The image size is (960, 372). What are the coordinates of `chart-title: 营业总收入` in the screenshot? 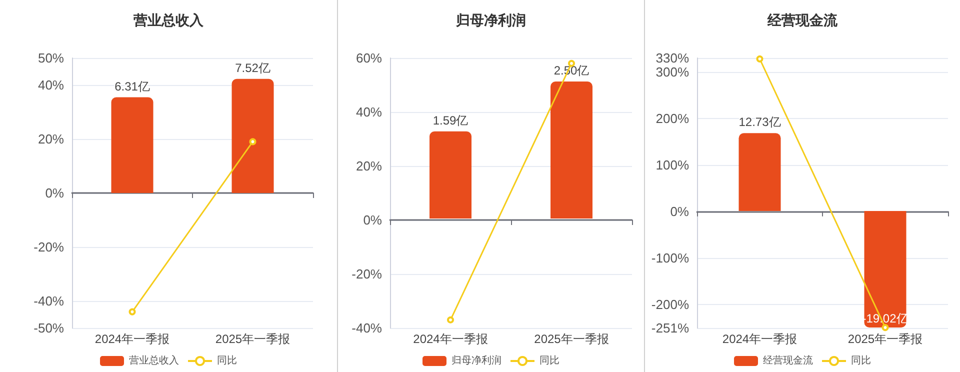 It's located at (168, 20).